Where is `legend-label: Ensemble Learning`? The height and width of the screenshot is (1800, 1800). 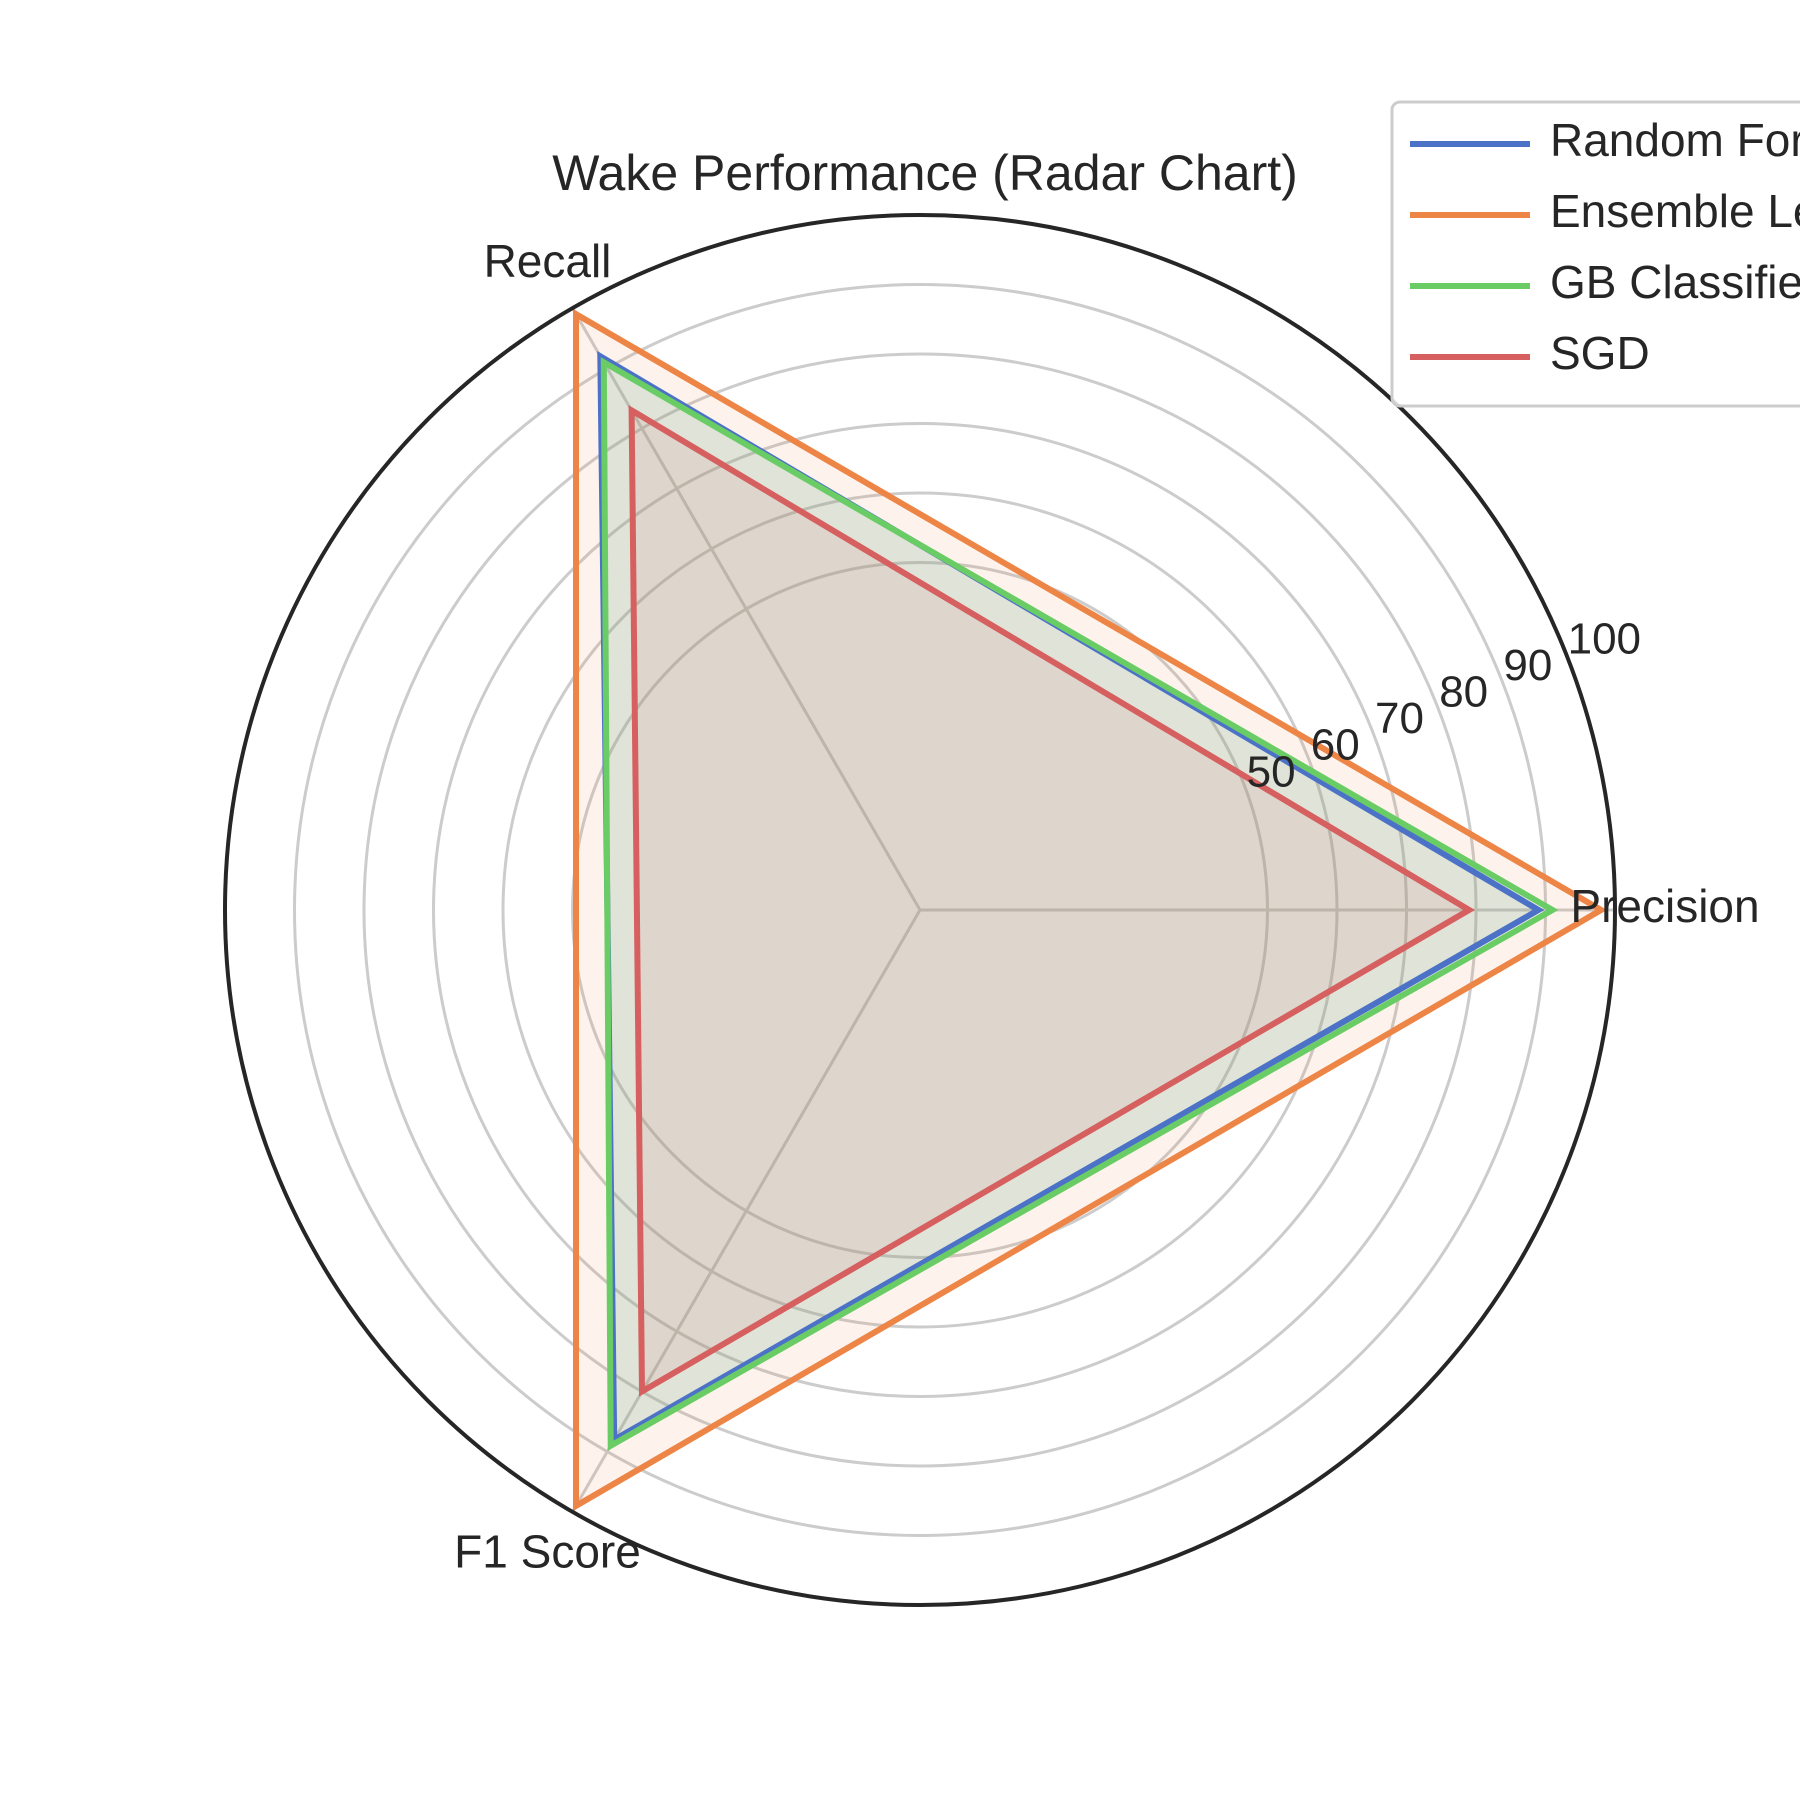 legend-label: Ensemble Learning is located at coordinates (1675, 211).